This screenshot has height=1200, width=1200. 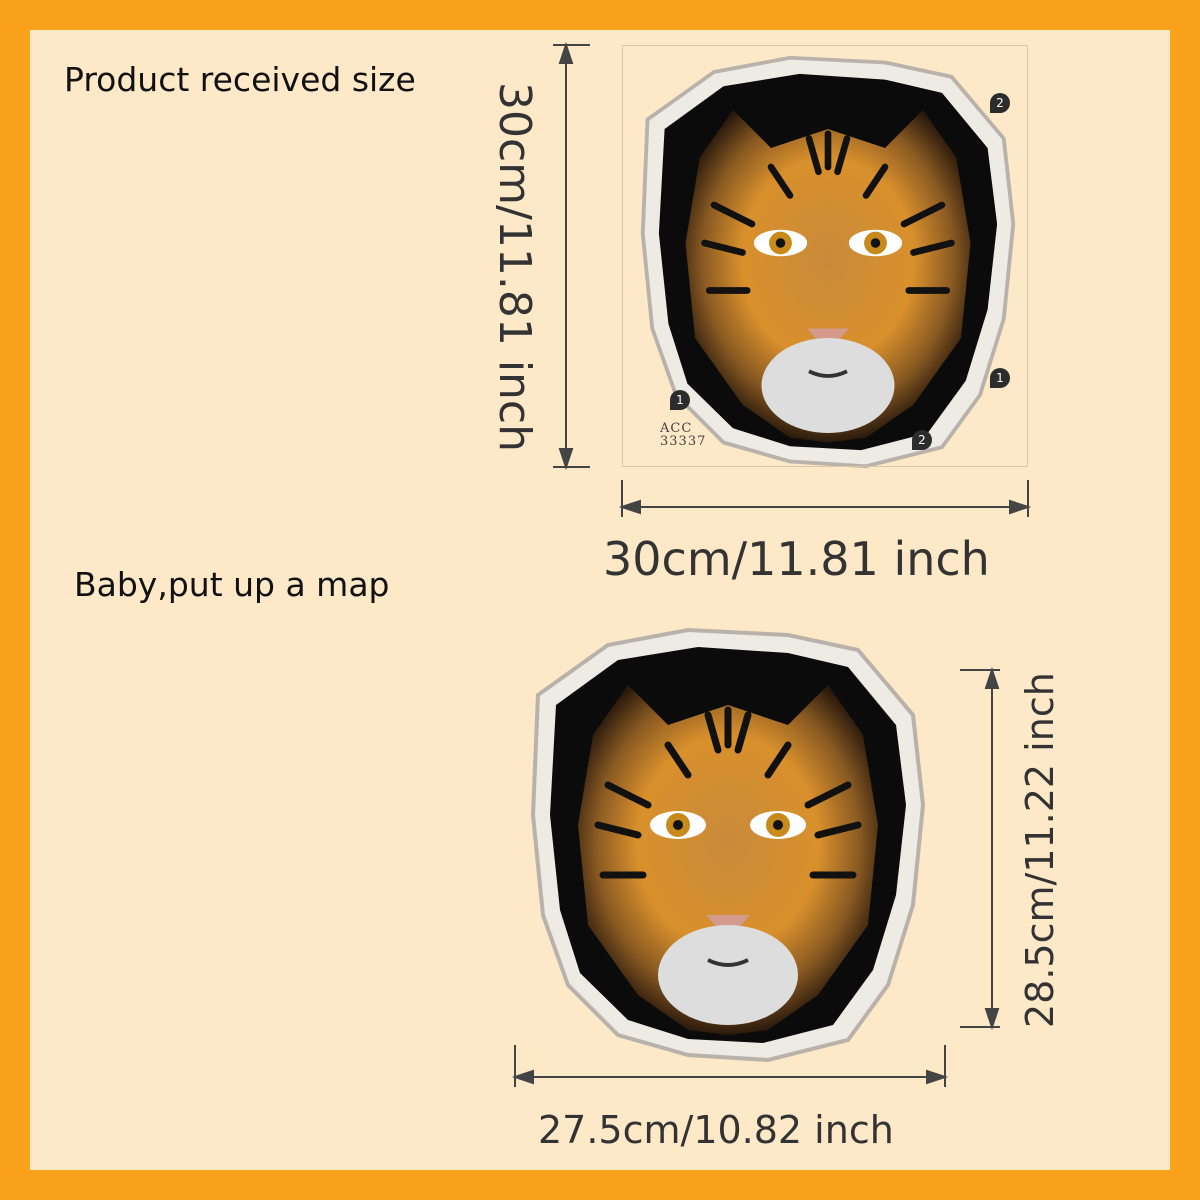 What do you see at coordinates (716, 1130) in the screenshot?
I see `applied-width-label: 27.5cm/10.82 inch` at bounding box center [716, 1130].